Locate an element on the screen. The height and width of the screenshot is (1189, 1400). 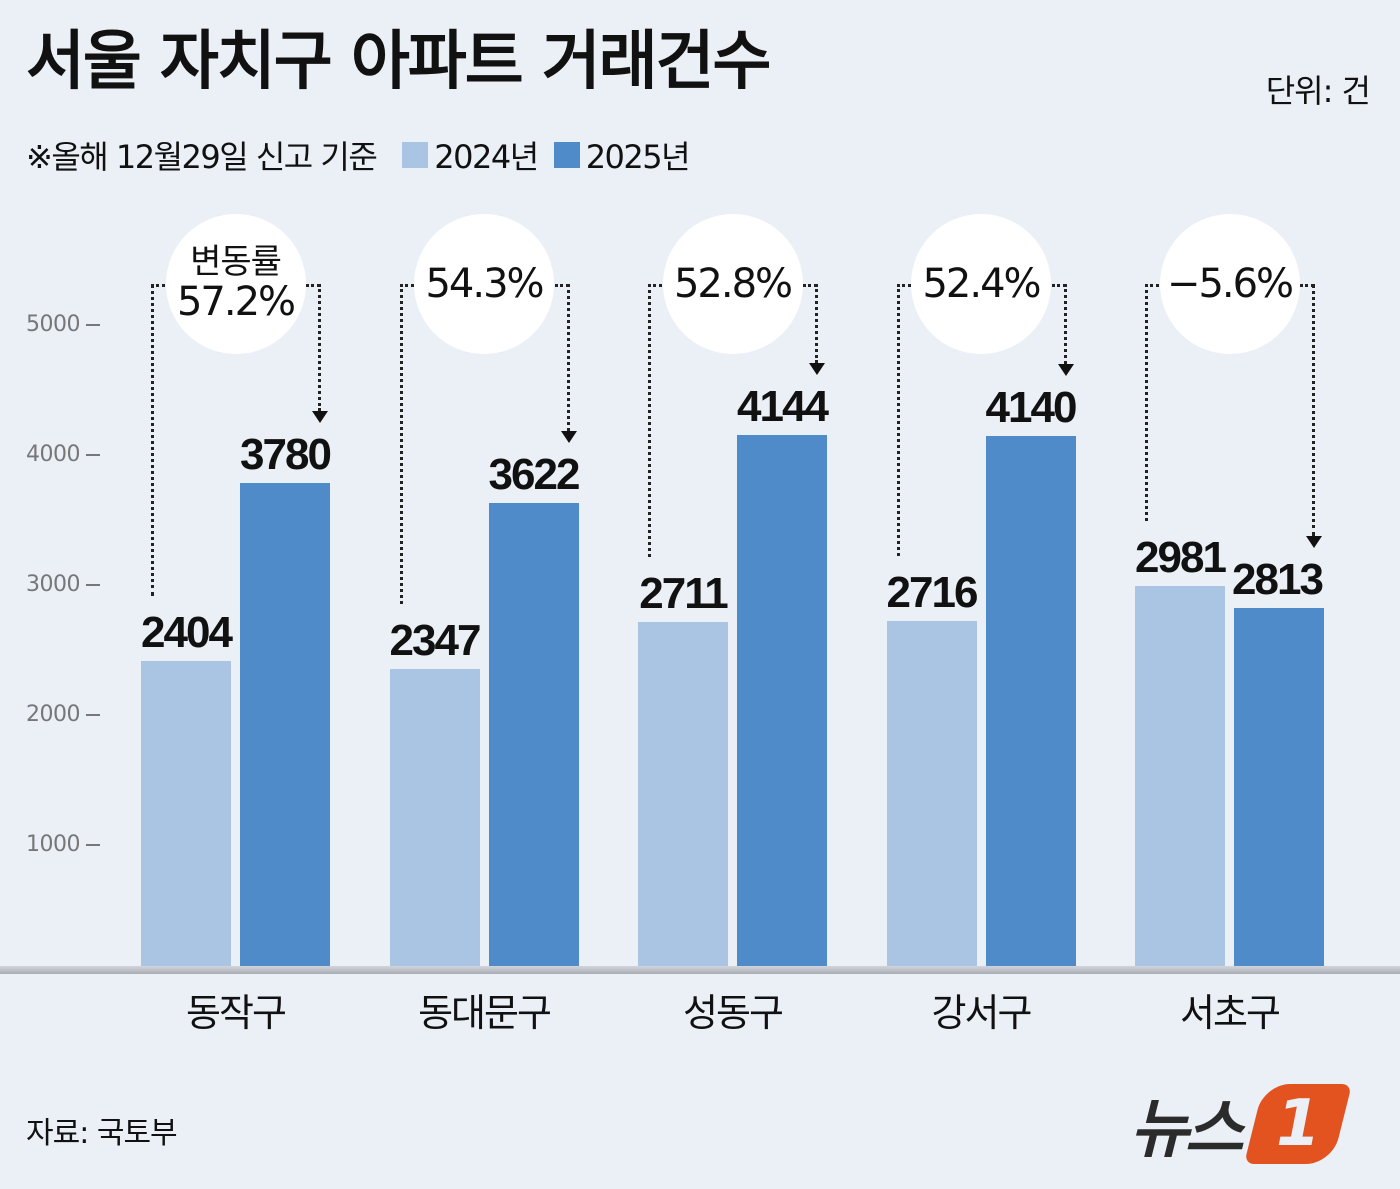
change-rate-value: 52.8% is located at coordinates (733, 284).